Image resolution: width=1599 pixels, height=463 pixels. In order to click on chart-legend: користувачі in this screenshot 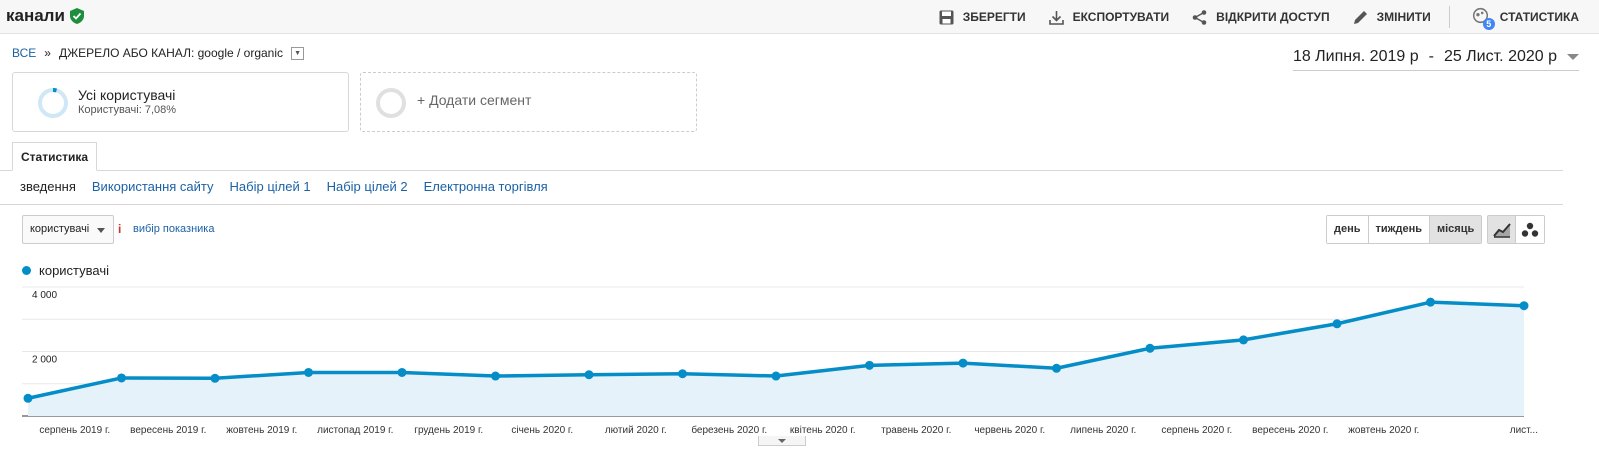, I will do `click(65, 270)`.